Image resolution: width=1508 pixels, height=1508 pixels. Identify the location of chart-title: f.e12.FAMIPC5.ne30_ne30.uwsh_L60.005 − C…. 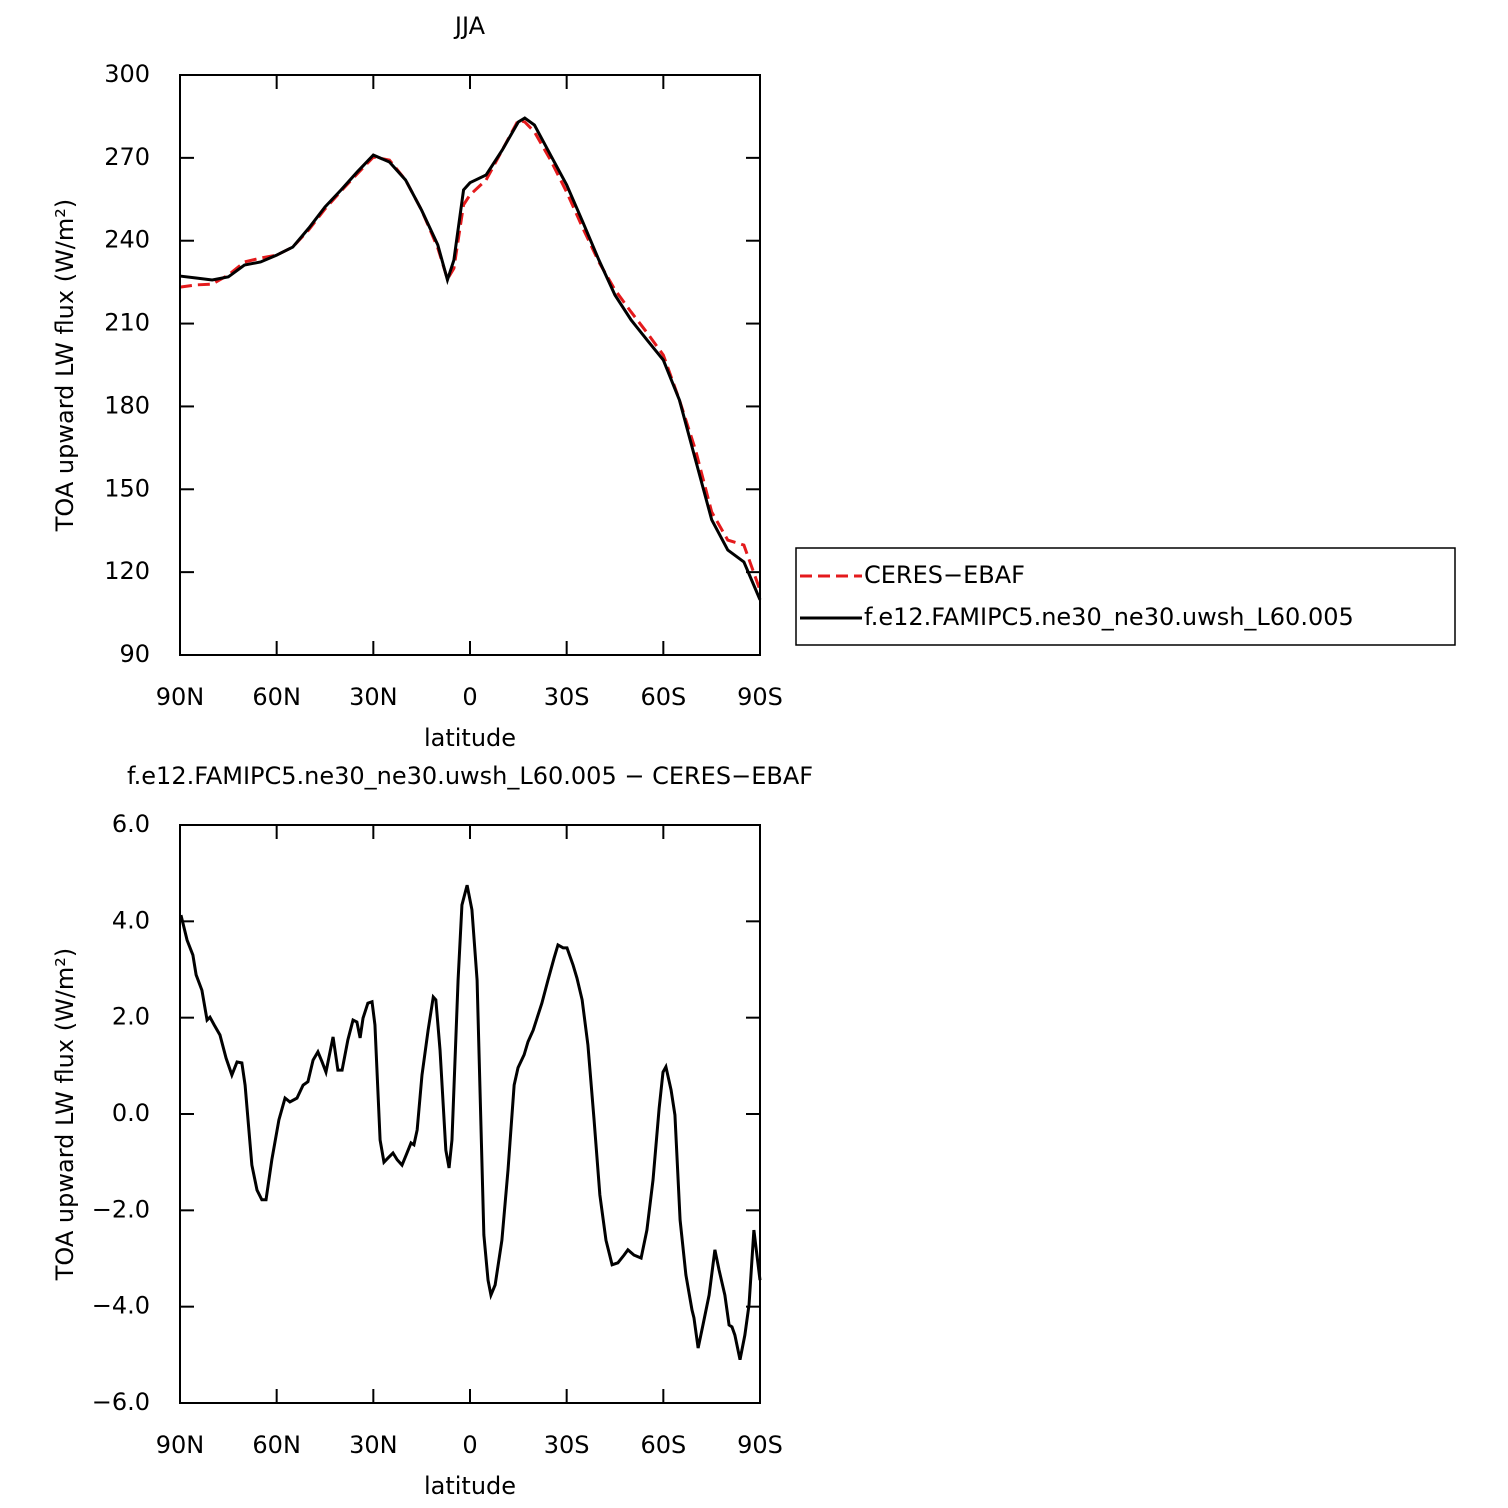
(470, 776).